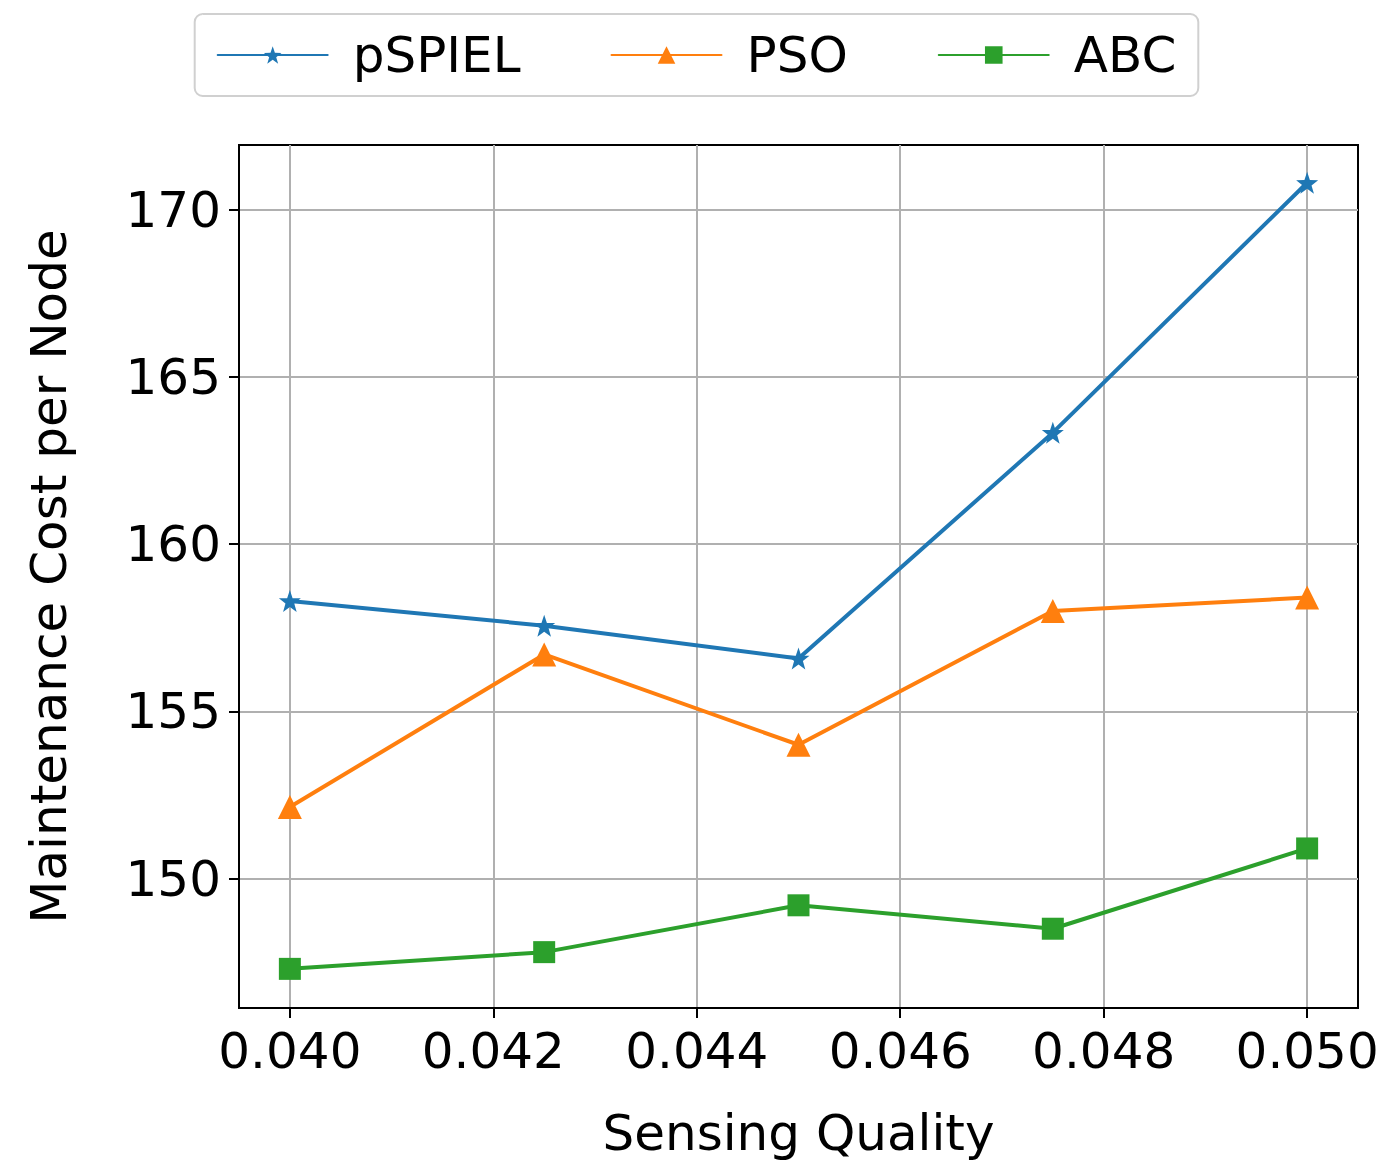  Describe the element at coordinates (49, 576) in the screenshot. I see `y-axis-title: Maintenance Cost per Node` at that location.